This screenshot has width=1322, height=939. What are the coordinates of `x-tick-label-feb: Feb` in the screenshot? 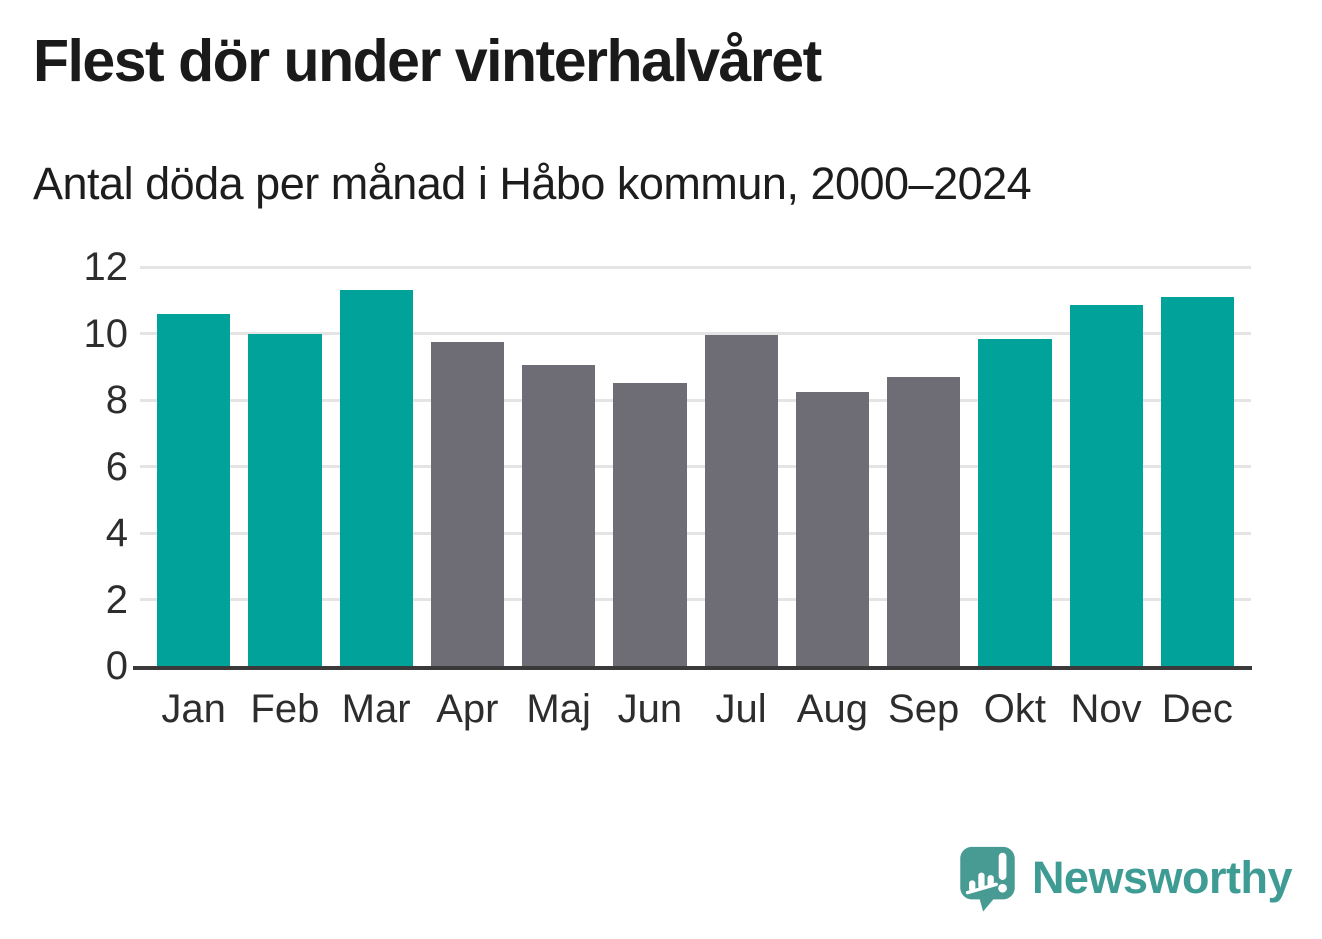 It's located at (285, 709).